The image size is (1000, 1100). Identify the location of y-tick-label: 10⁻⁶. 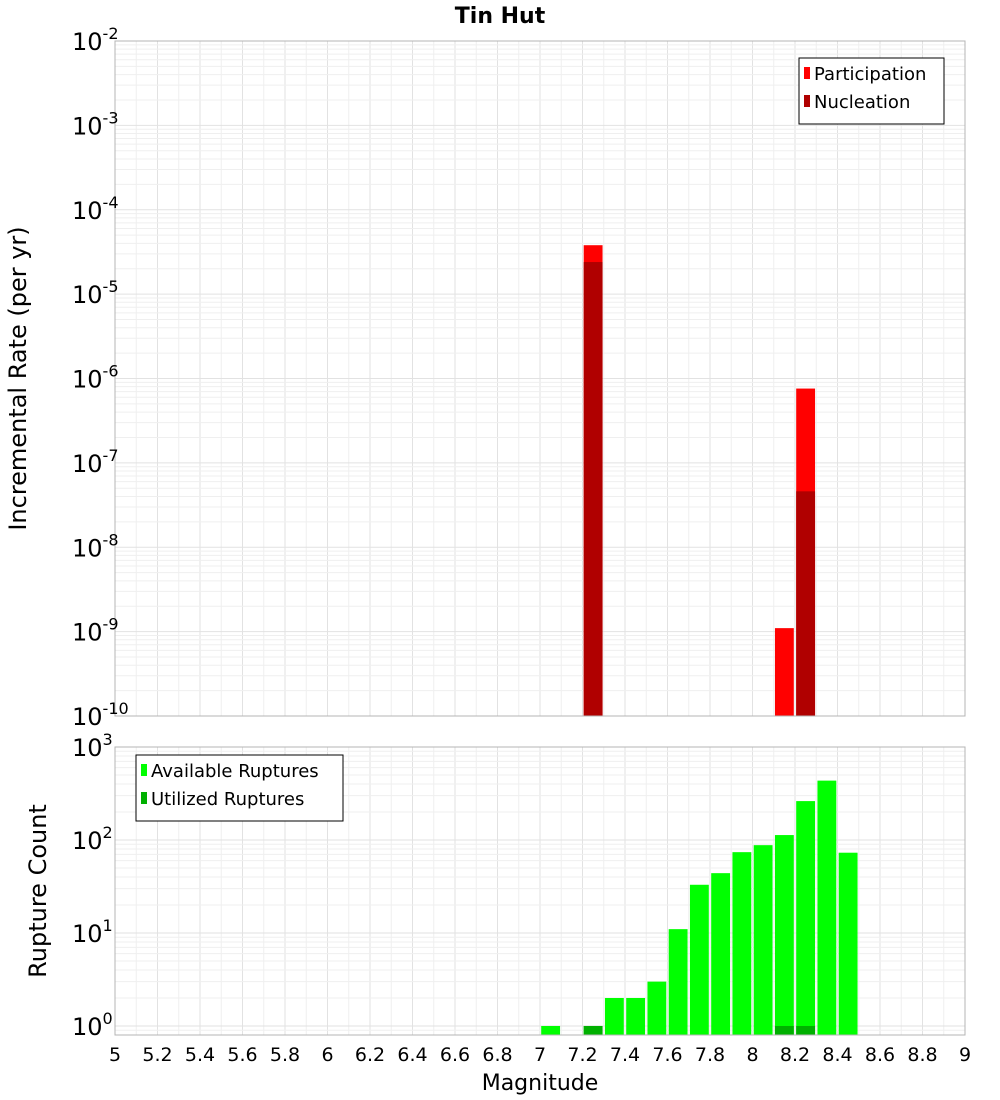
(95, 378).